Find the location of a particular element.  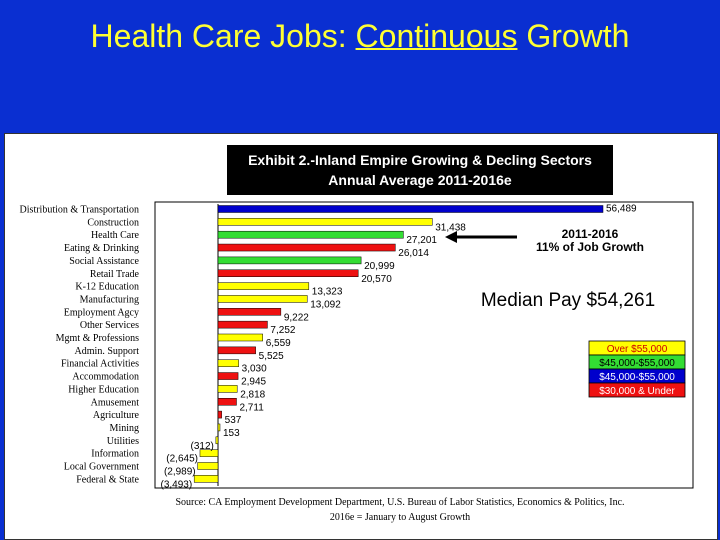

value-label: 2,945 is located at coordinates (253, 382).